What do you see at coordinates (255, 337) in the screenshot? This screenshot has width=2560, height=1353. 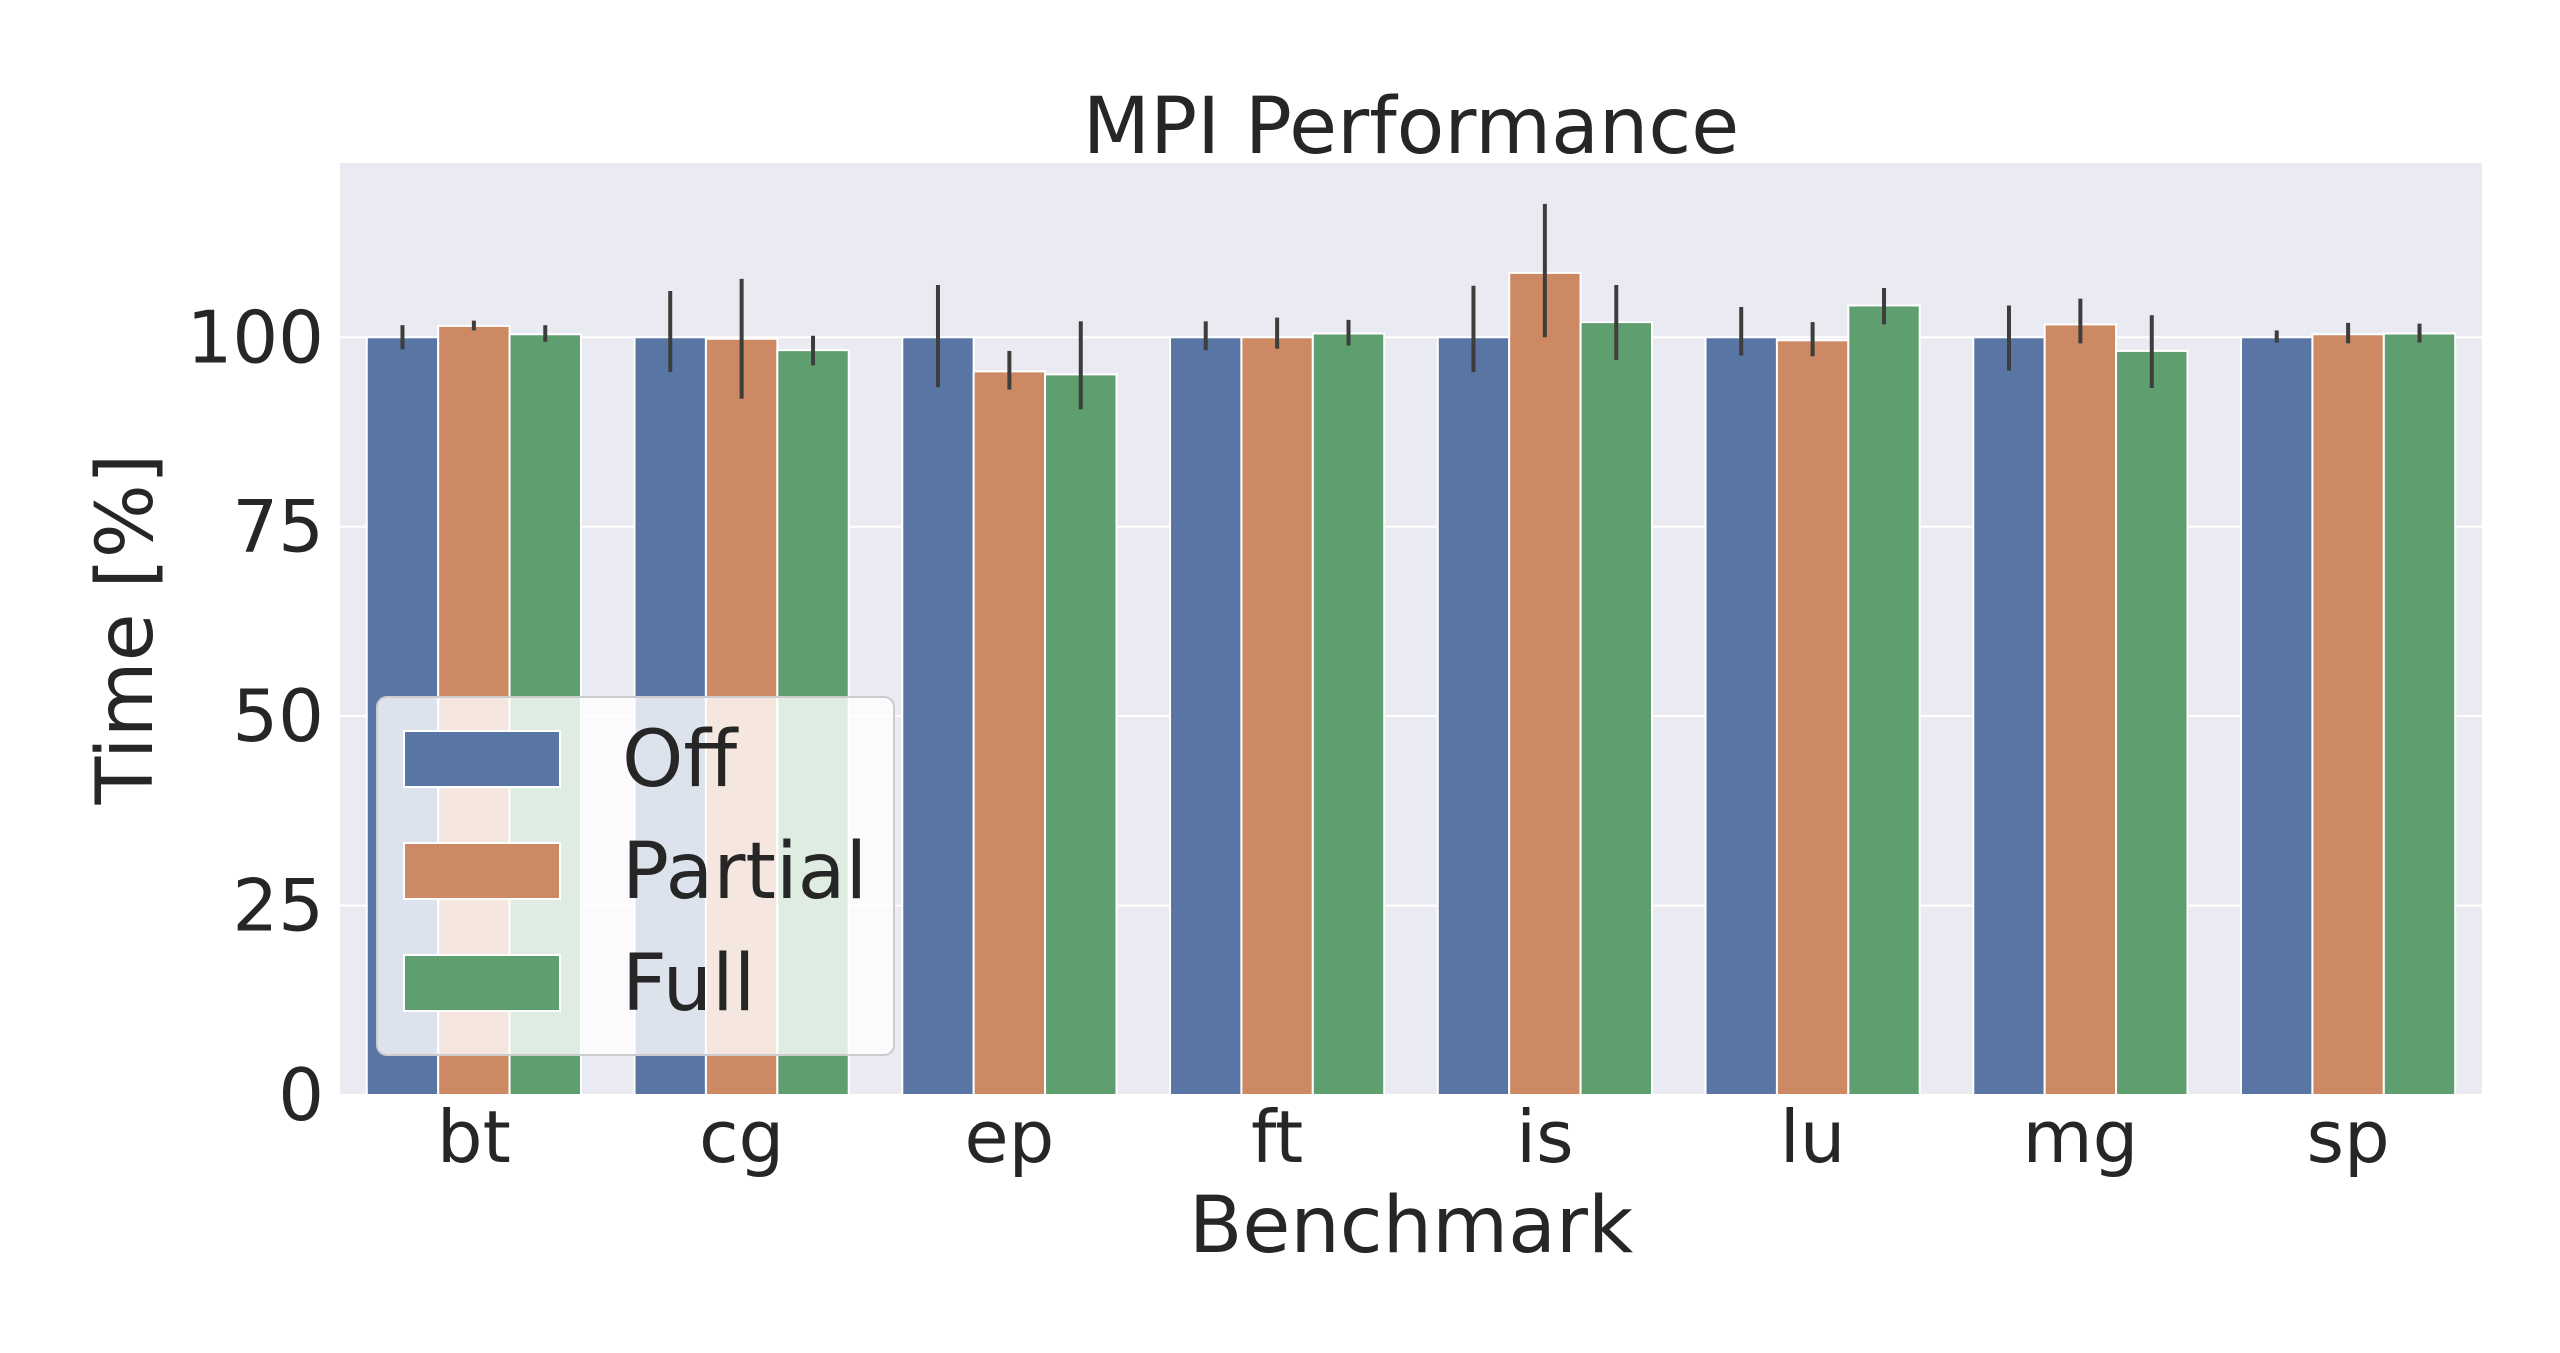 I see `y-tick-label: 100` at bounding box center [255, 337].